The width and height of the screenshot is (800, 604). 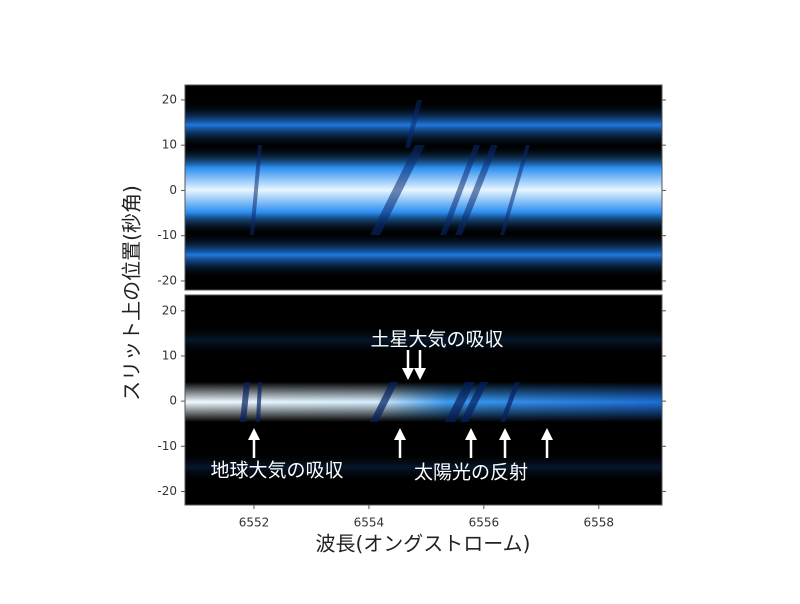 I want to click on x-tick-label: 6554, so click(x=369, y=523).